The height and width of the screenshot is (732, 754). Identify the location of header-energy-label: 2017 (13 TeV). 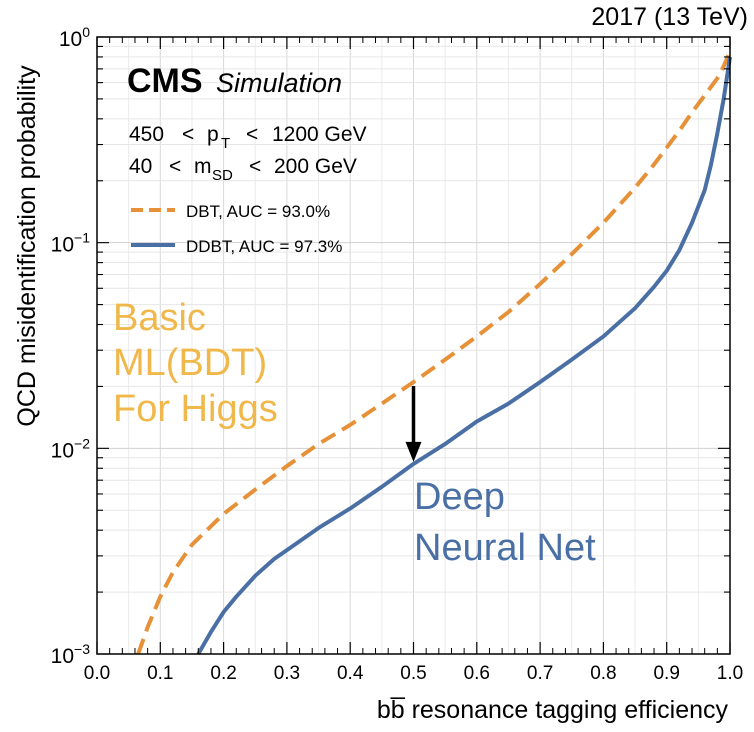
(669, 17).